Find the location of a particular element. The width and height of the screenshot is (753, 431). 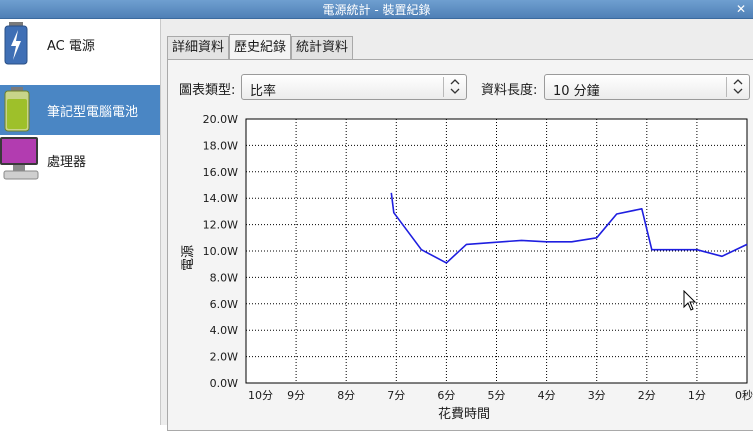

y-tick-label: 4.0W is located at coordinates (224, 330).